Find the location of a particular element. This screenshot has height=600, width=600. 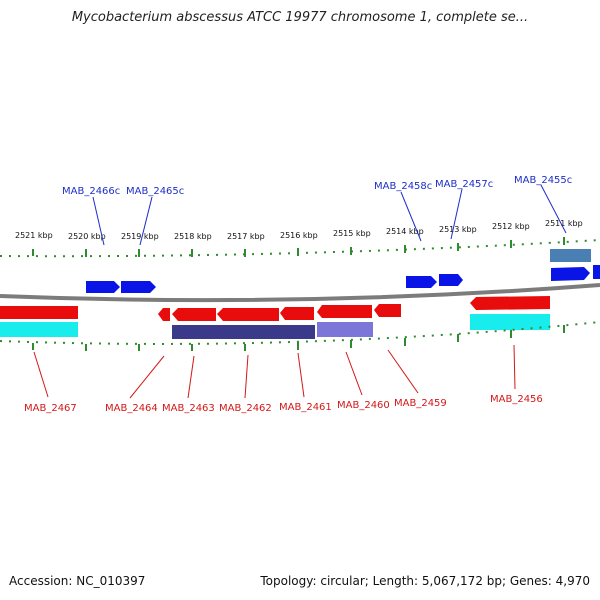

kbp-label: 2516 kbp is located at coordinates (299, 235).